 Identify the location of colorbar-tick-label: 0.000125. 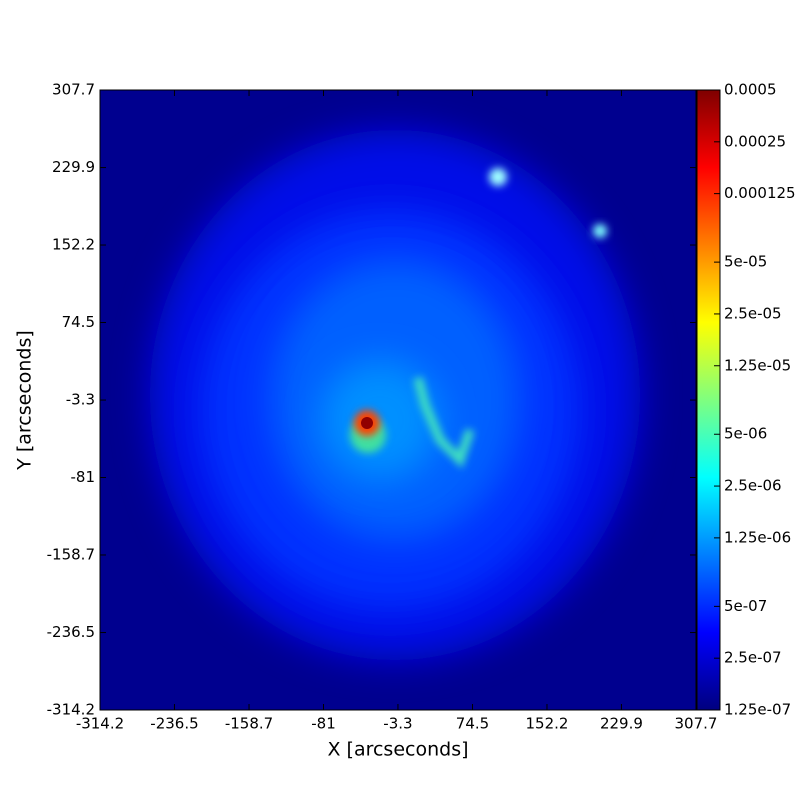
(760, 193).